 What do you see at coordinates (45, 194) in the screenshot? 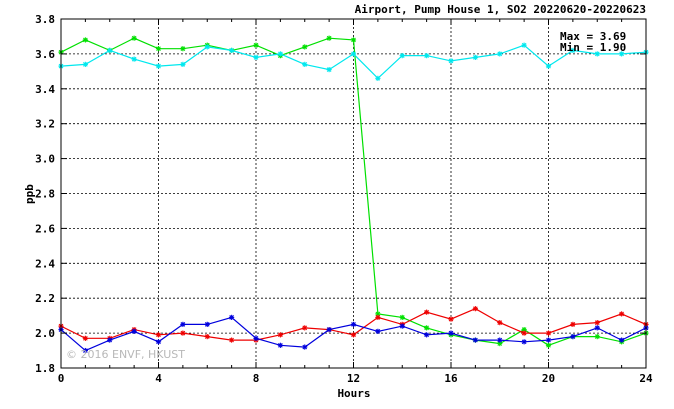
I see `y-tick-label: 2.8` at bounding box center [45, 194].